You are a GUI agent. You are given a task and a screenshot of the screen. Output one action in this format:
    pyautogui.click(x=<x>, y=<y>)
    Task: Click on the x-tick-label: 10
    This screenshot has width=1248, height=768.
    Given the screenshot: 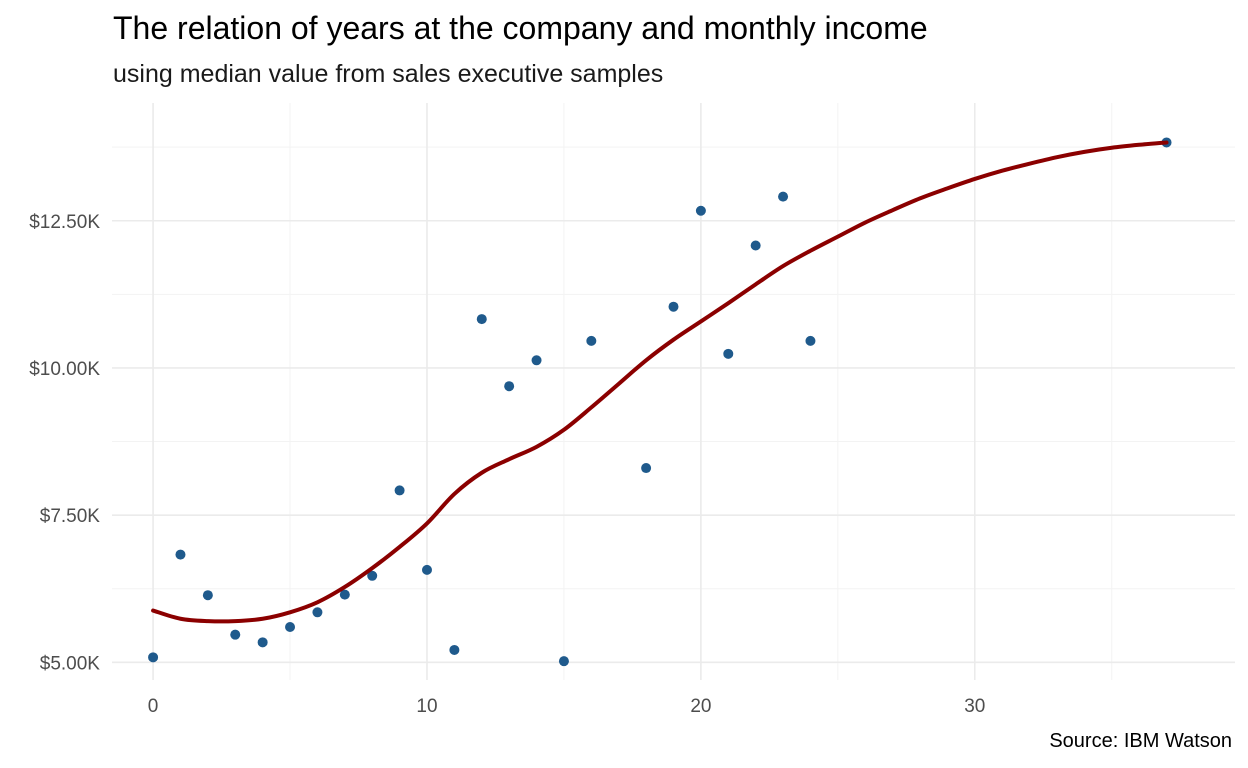 What is the action you would take?
    pyautogui.click(x=426, y=706)
    